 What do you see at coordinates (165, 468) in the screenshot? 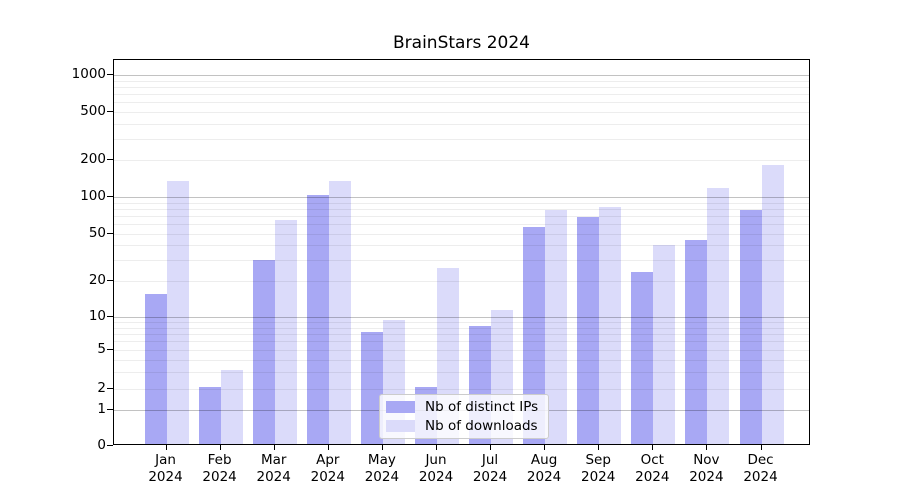
I see `x-tick-label: Jan 2024` at bounding box center [165, 468].